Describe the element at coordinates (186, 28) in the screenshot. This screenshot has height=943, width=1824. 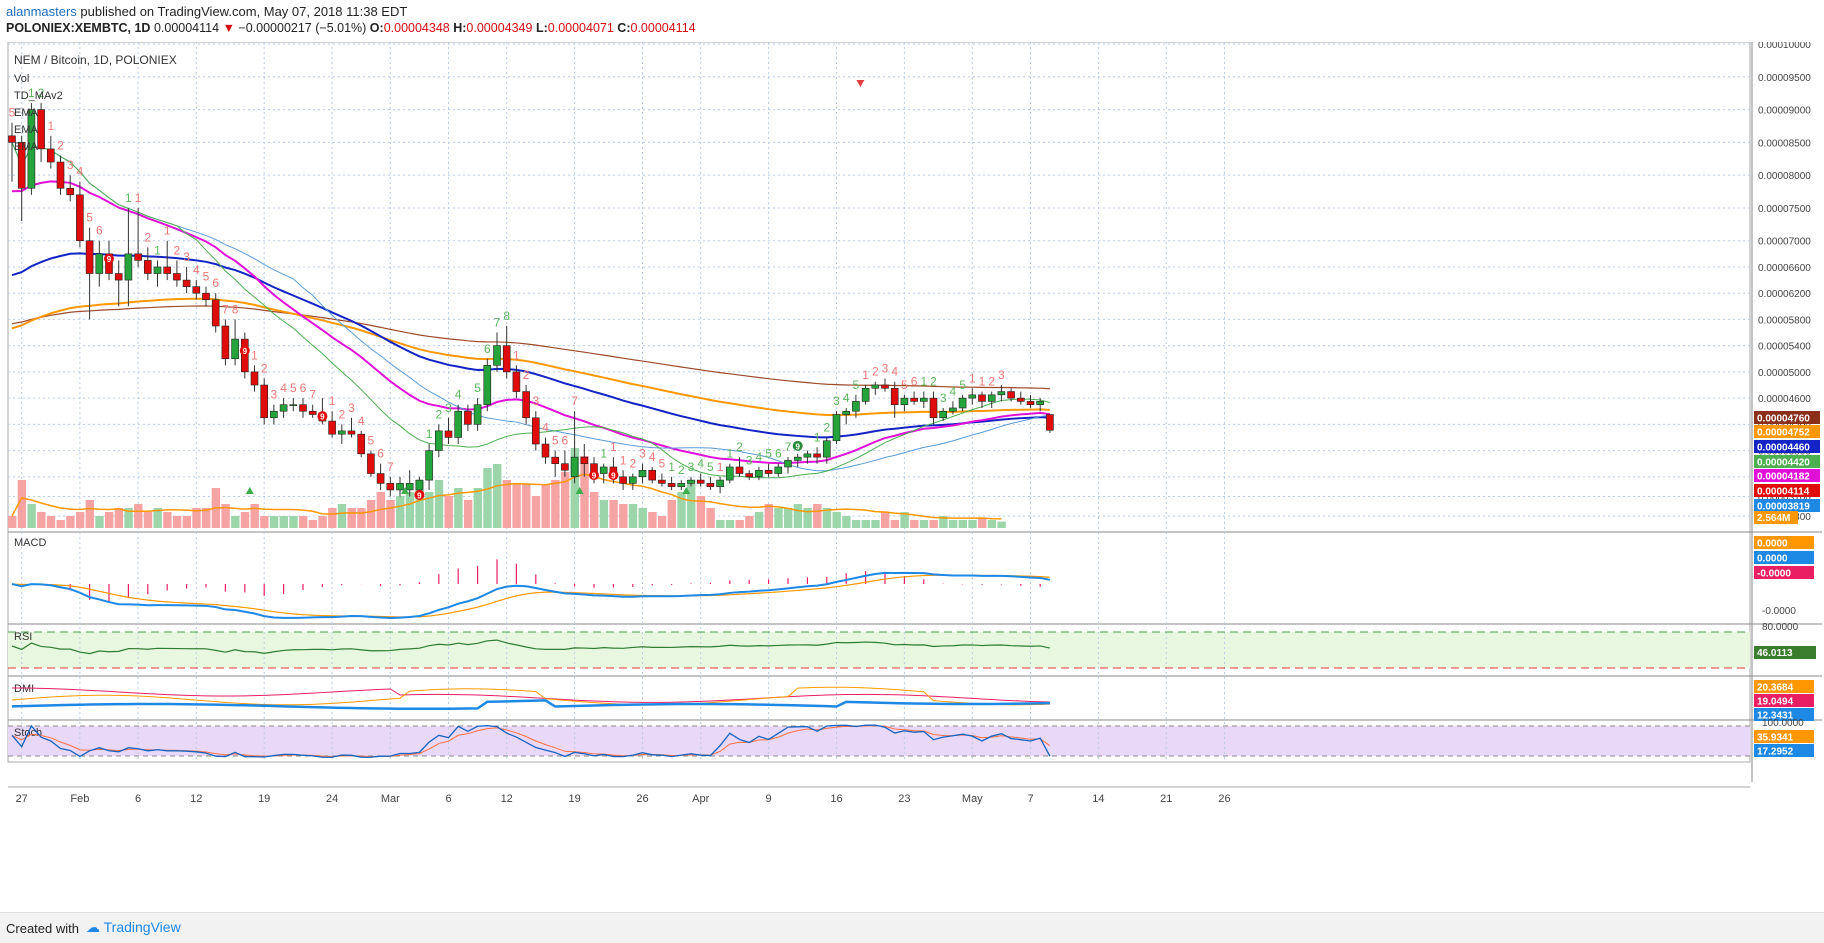
I see `last-price: 0.00004114` at that location.